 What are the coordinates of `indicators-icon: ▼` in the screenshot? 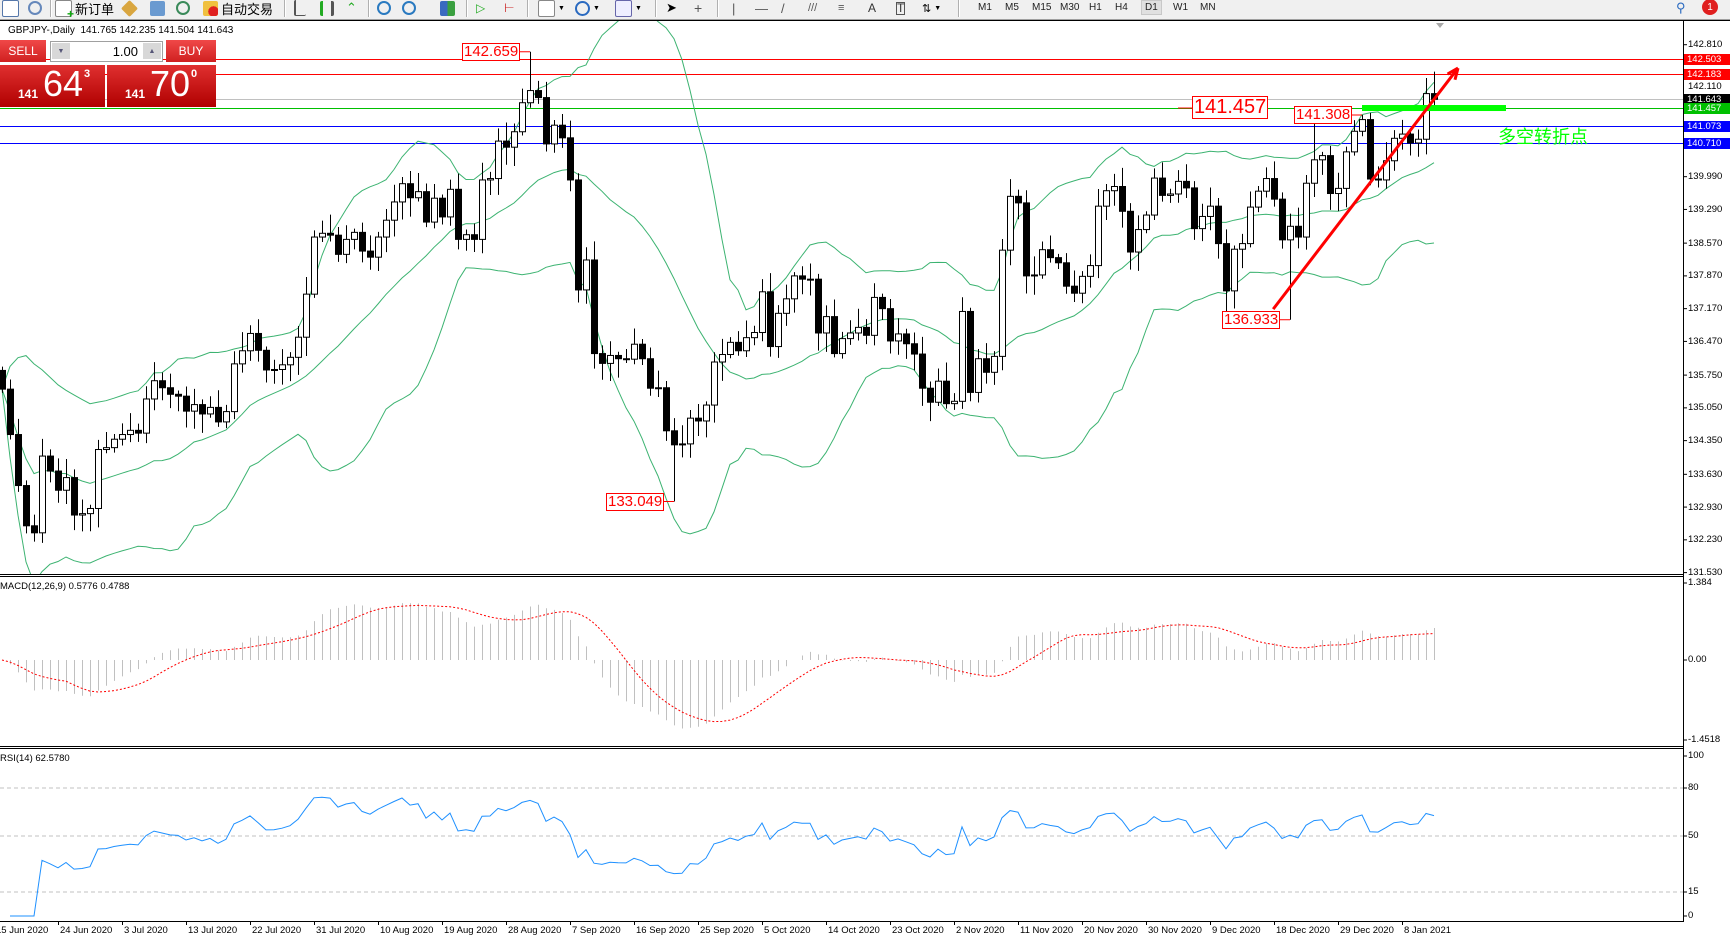 It's located at (551, 8).